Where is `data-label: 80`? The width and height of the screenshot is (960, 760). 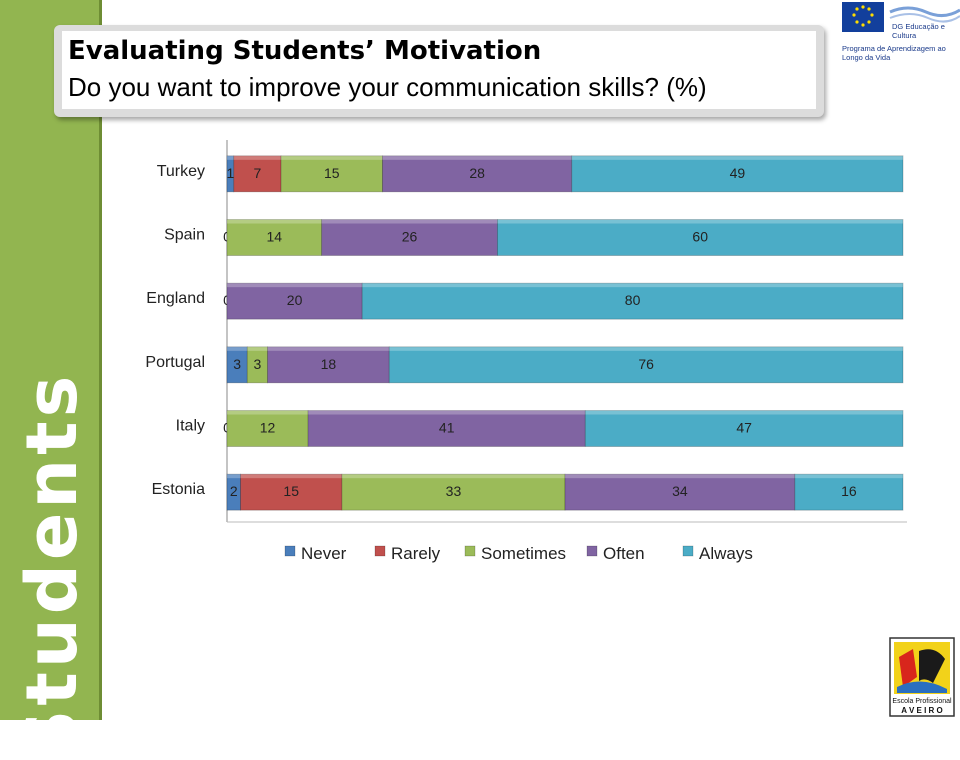 data-label: 80 is located at coordinates (633, 300).